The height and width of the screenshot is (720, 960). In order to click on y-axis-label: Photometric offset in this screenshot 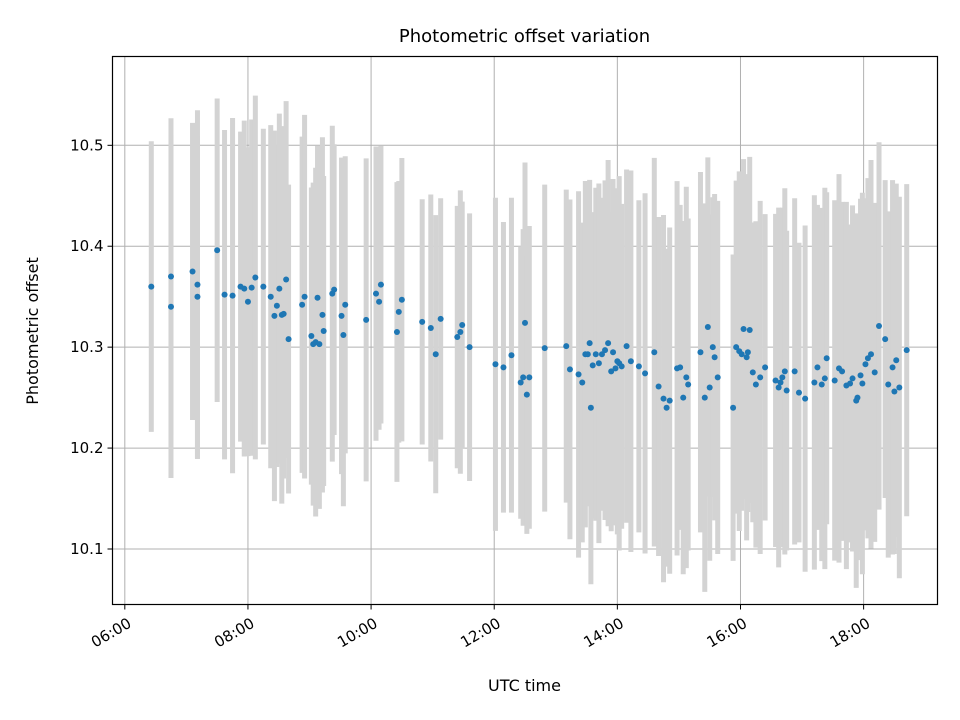, I will do `click(32, 331)`.